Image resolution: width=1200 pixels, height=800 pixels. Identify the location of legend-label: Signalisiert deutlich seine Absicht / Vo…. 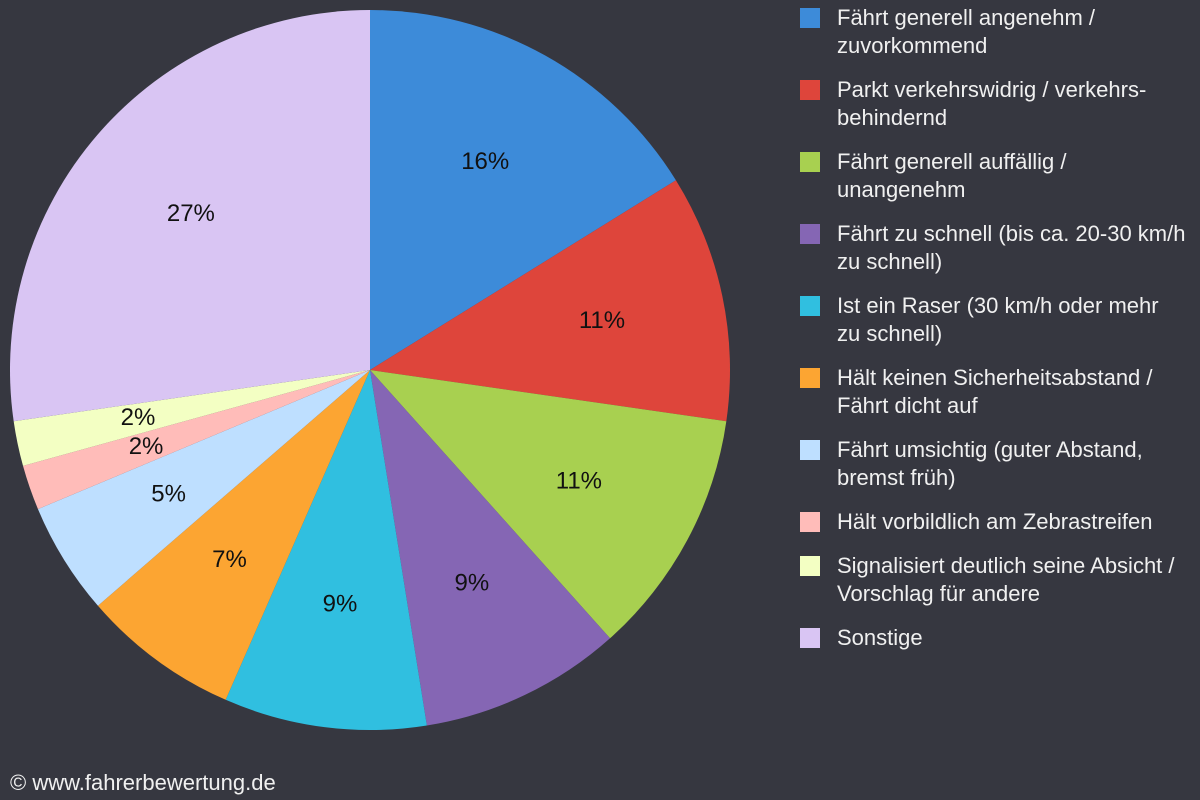
(1006, 579).